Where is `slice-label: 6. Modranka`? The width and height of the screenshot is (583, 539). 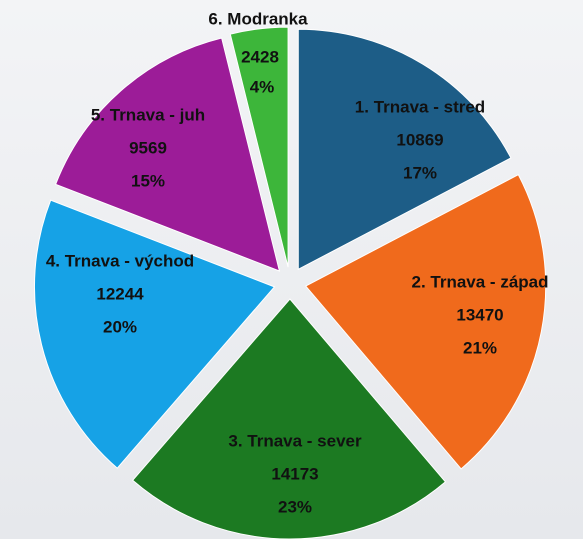
slice-label: 6. Modranka is located at coordinates (258, 18).